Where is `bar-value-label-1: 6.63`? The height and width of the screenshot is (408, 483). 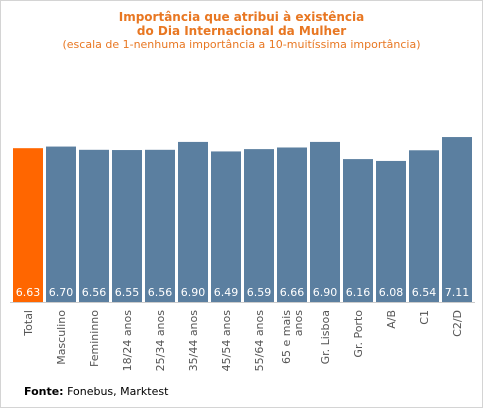
bar-value-label-1: 6.63 is located at coordinates (28, 292).